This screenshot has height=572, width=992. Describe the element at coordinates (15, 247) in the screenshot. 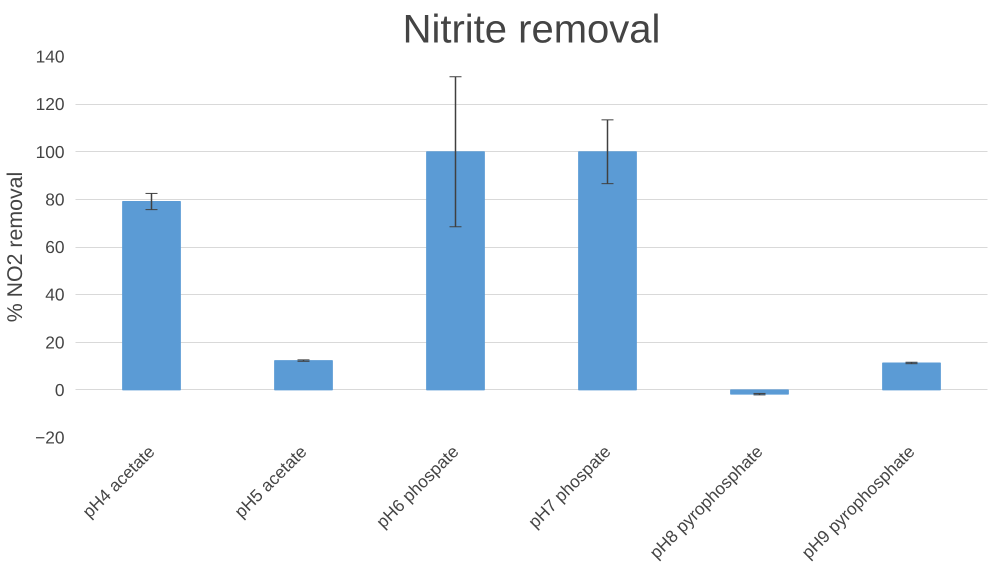

I see `y-axis-title: % NO2 removal` at that location.